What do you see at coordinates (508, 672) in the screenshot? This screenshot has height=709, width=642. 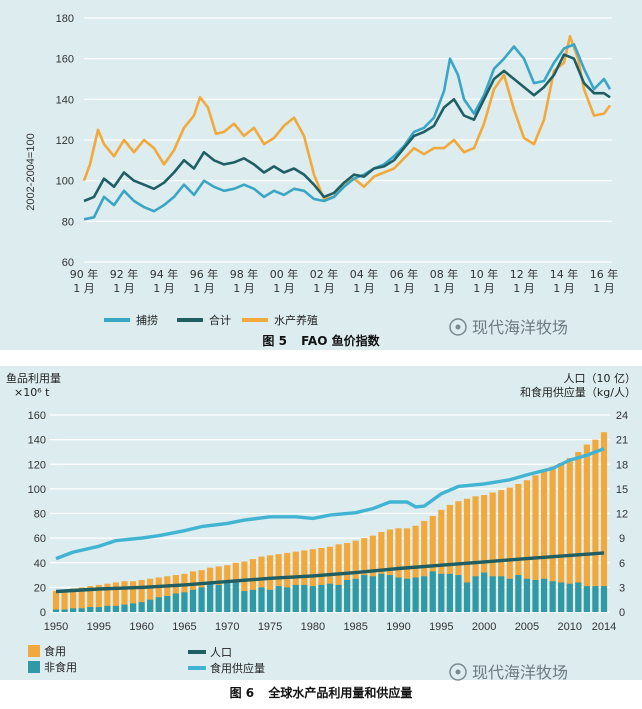 I see `fig6-watermark: 现代海洋牧场` at bounding box center [508, 672].